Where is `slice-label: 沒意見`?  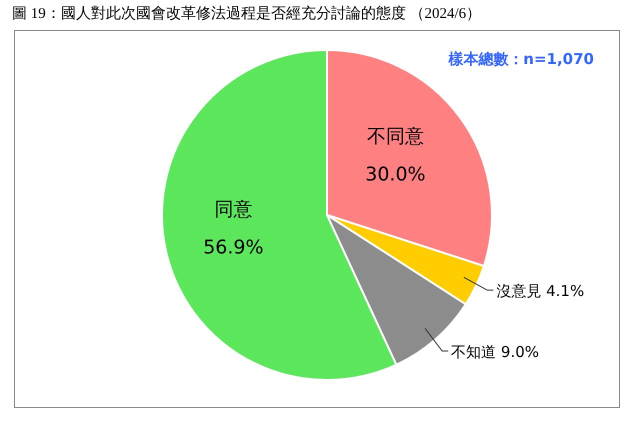 slice-label: 沒意見 is located at coordinates (519, 291).